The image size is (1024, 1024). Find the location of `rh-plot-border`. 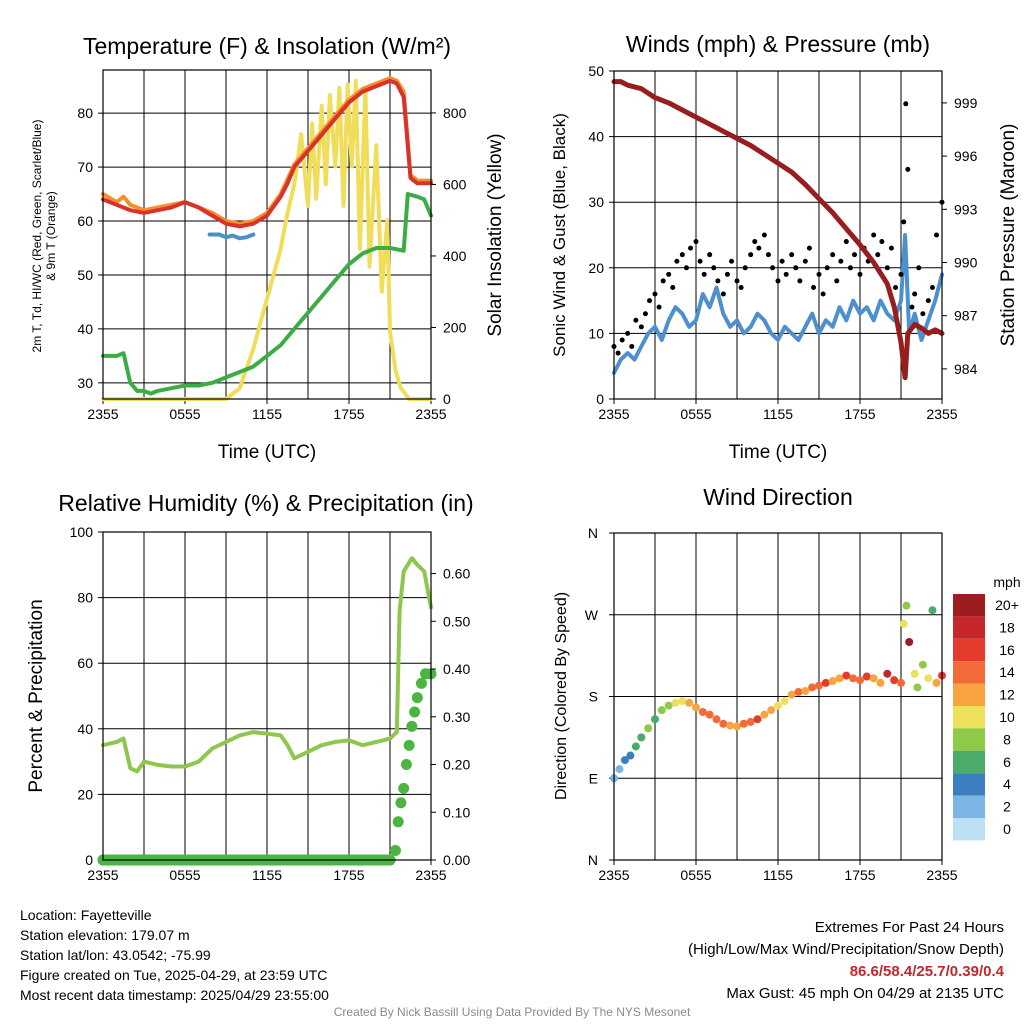

rh-plot-border is located at coordinates (267, 696).